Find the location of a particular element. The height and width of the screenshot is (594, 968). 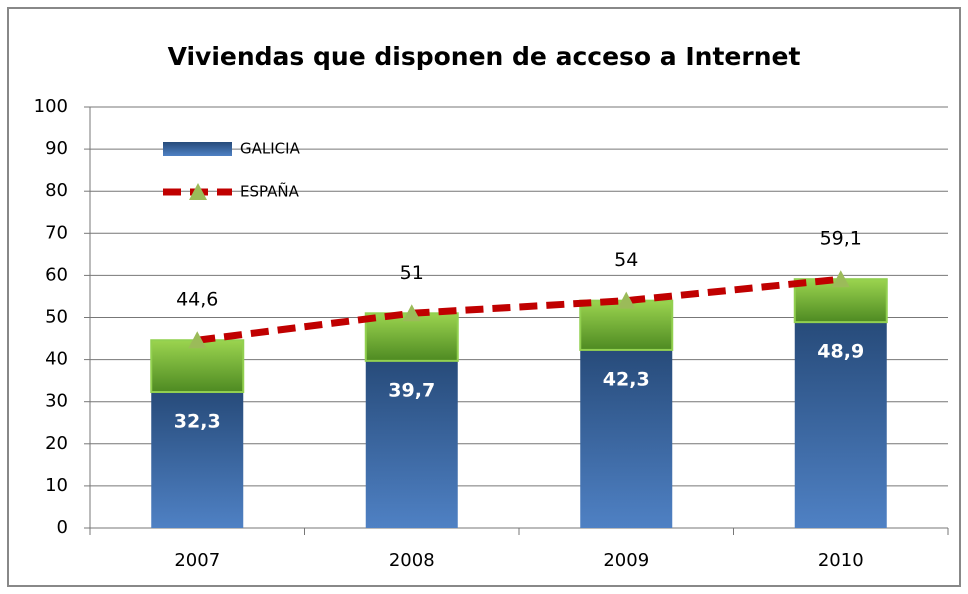

legend-swatch is located at coordinates (197, 149).